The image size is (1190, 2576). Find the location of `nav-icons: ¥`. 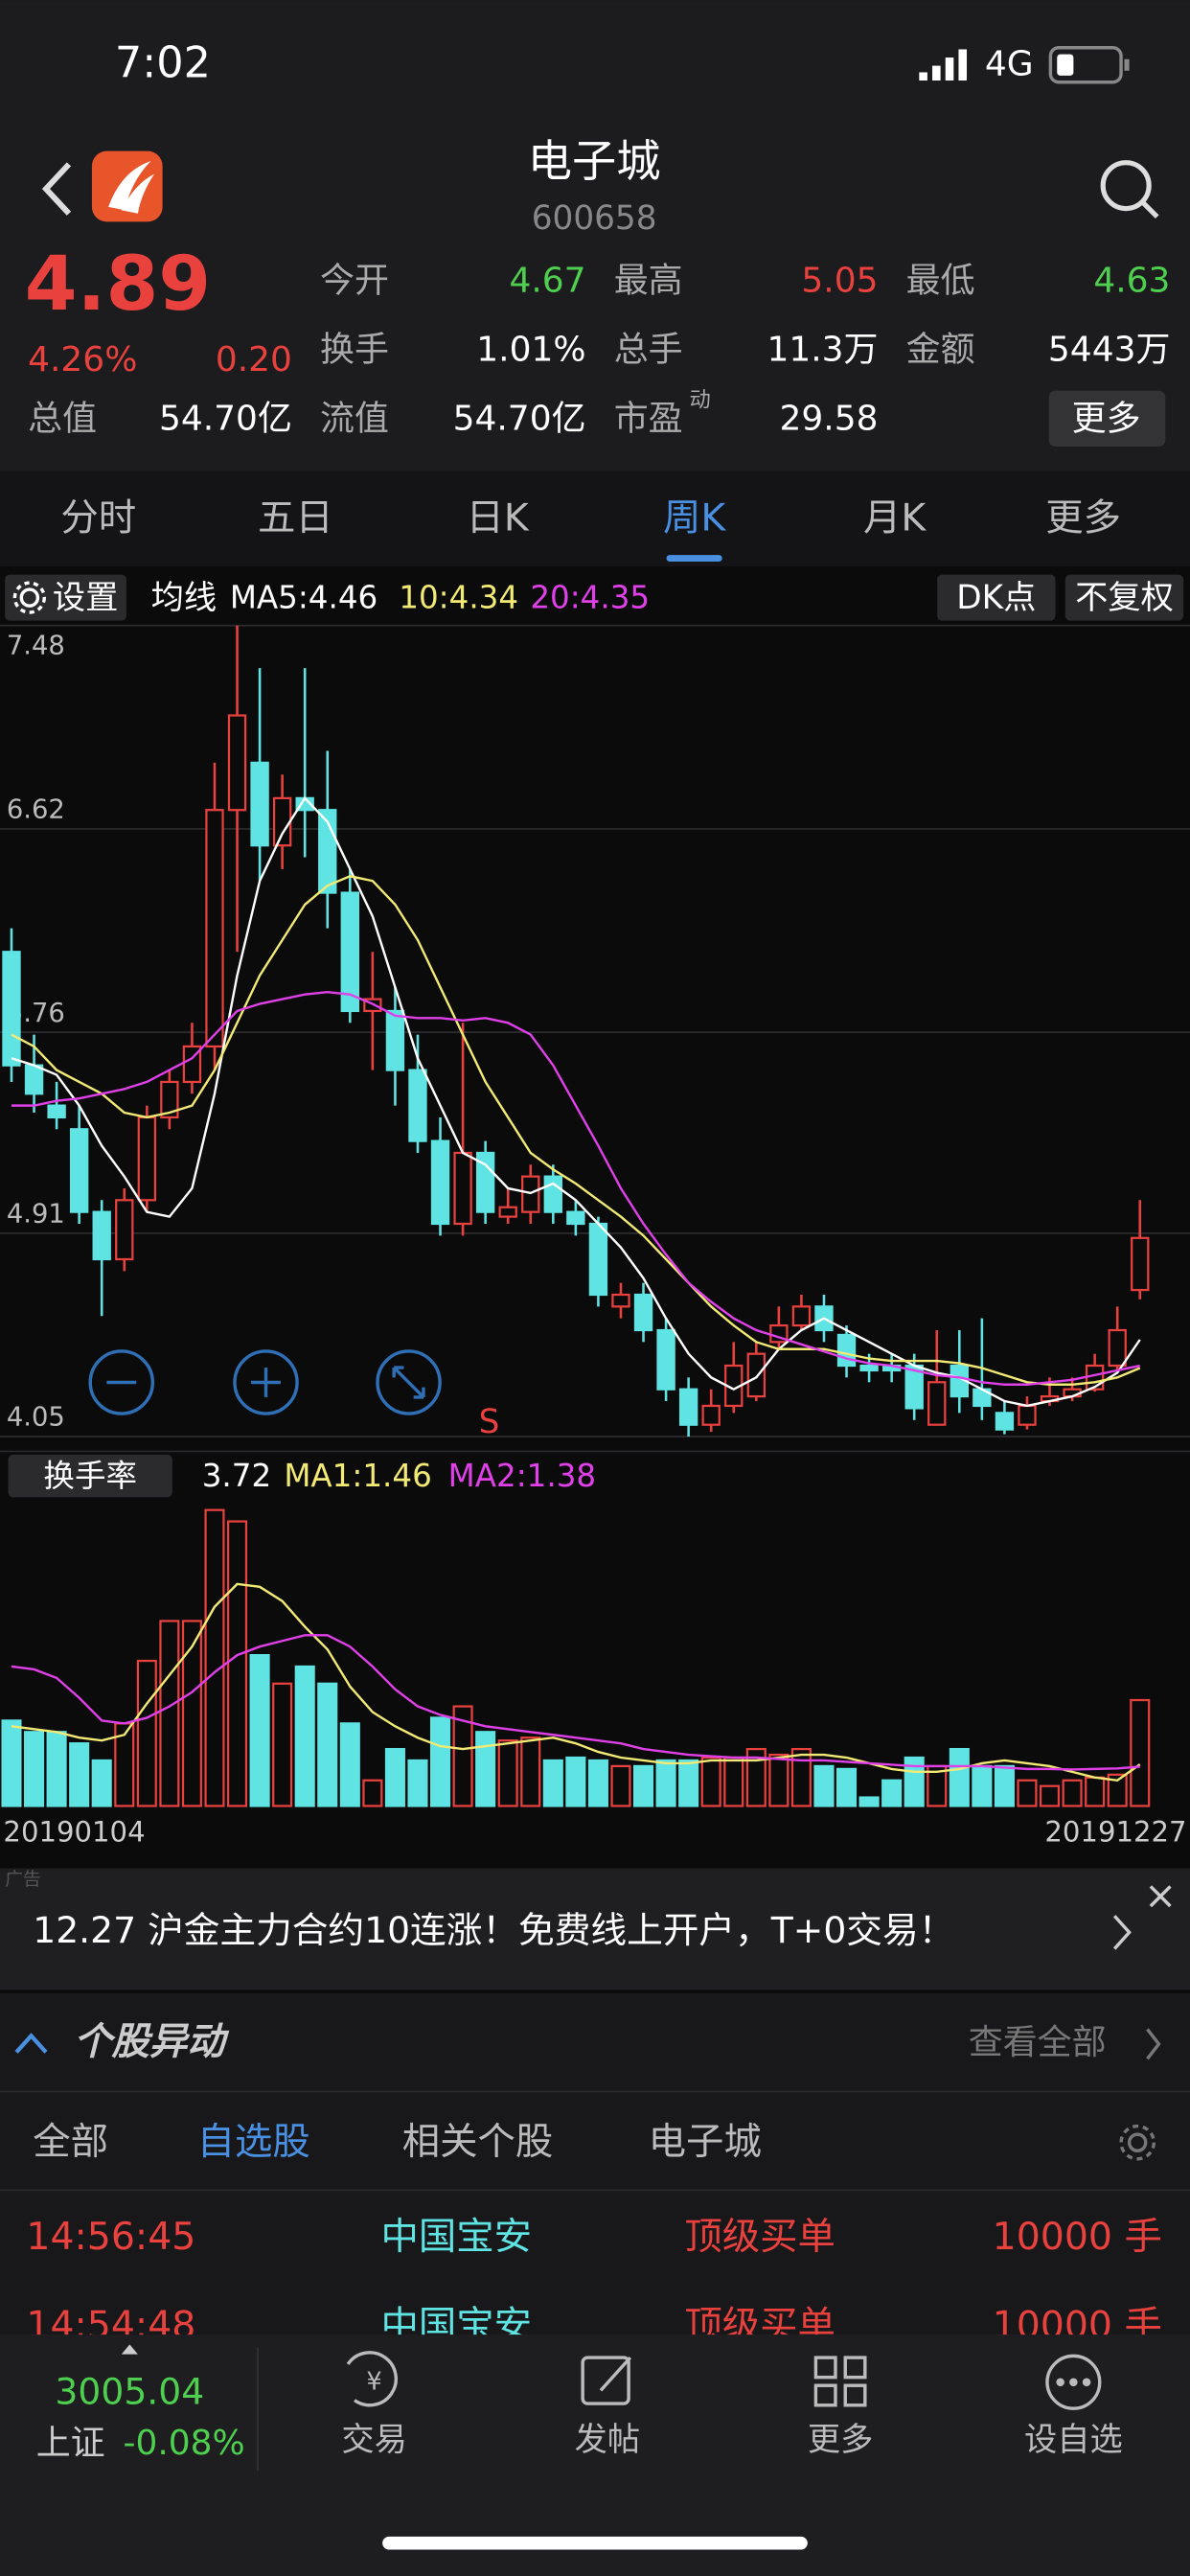

nav-icons: ¥ is located at coordinates (724, 2380).